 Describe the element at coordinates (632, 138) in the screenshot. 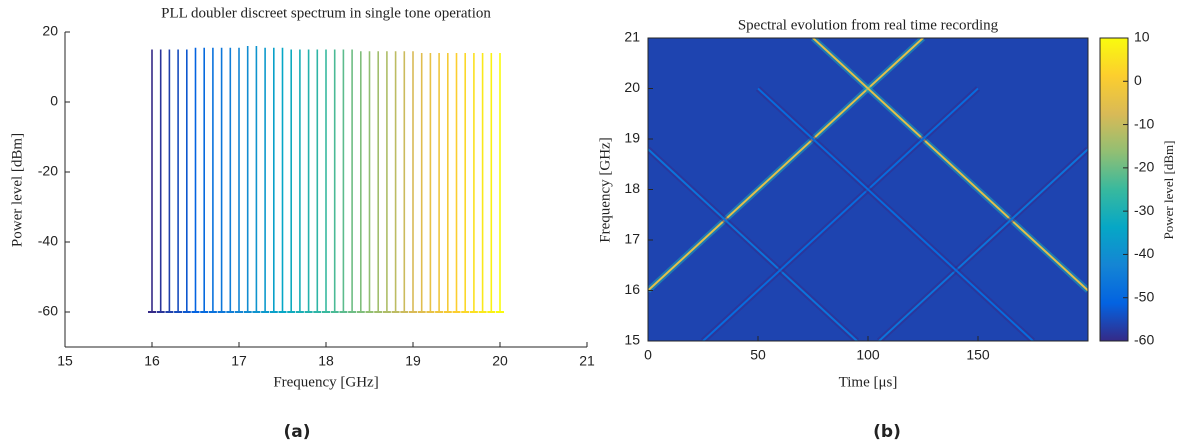

I see `y-tick-label: 19` at that location.